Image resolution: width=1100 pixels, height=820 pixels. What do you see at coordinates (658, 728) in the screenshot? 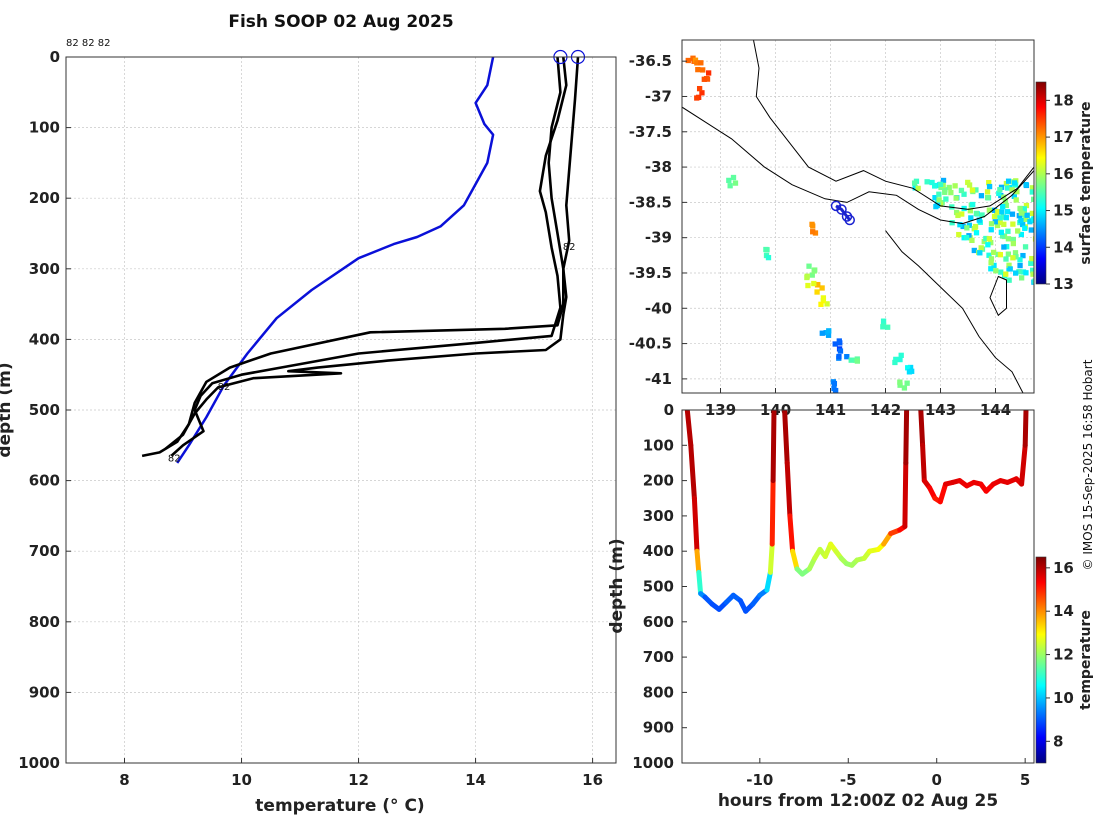
I see `section-y-tick-label: 900` at bounding box center [658, 728].